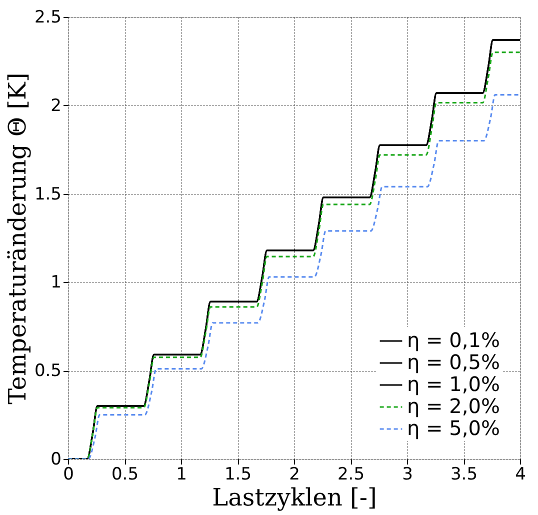 The image size is (538, 515). I want to click on y-tick-label: 2.5, so click(48, 18).